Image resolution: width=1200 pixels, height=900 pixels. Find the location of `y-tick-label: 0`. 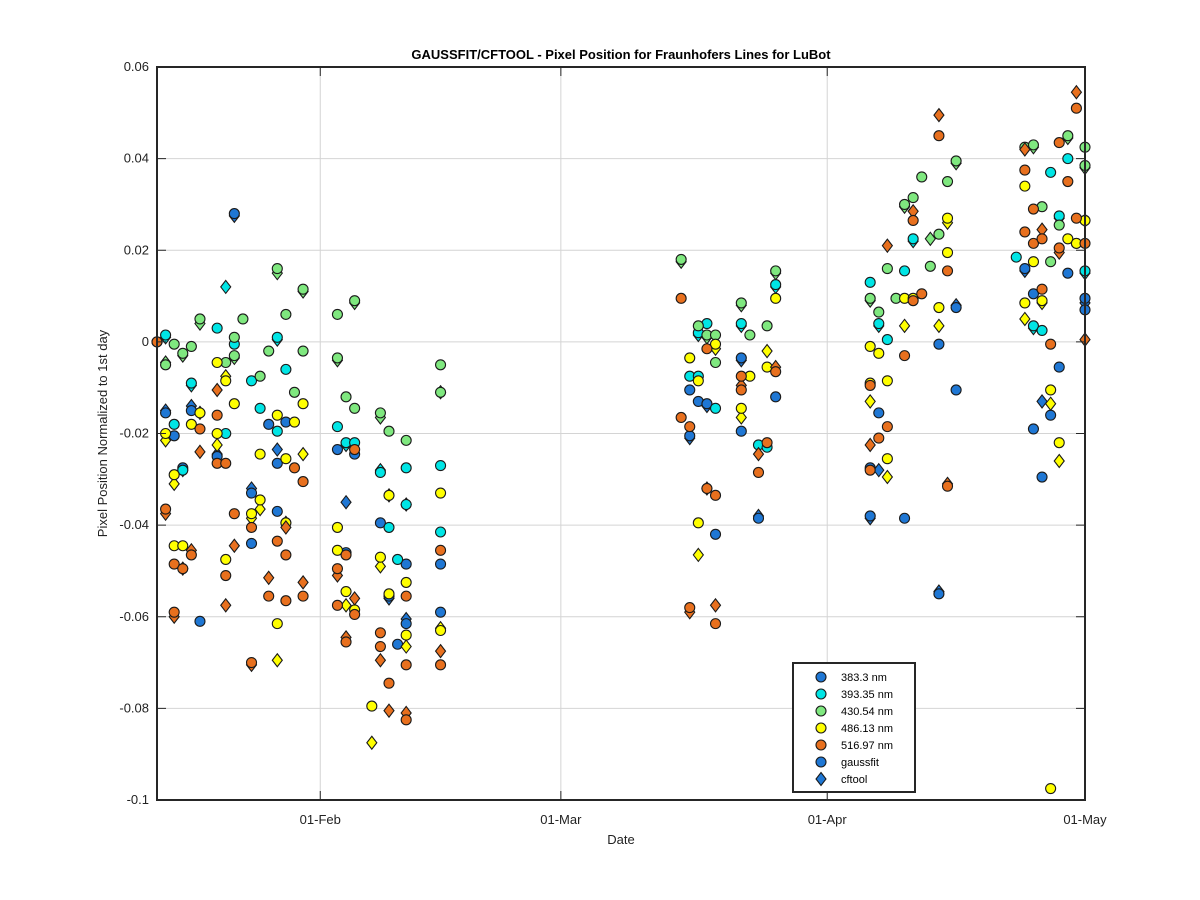

y-tick-label: 0 is located at coordinates (145, 341).